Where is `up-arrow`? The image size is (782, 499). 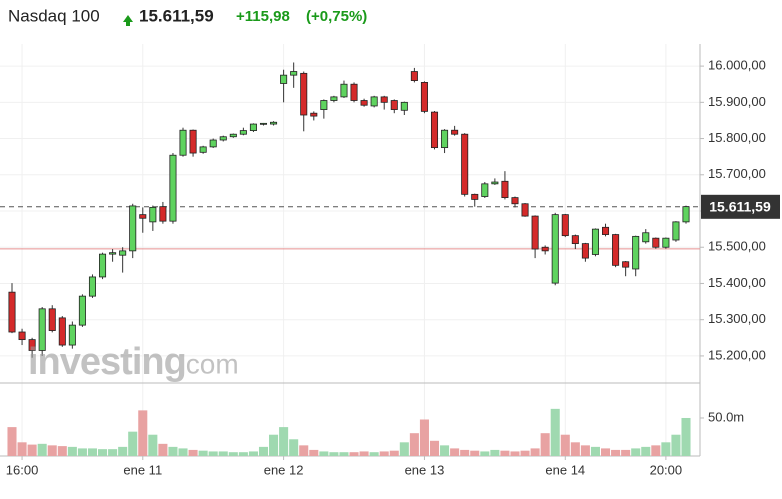
up-arrow is located at coordinates (128, 20).